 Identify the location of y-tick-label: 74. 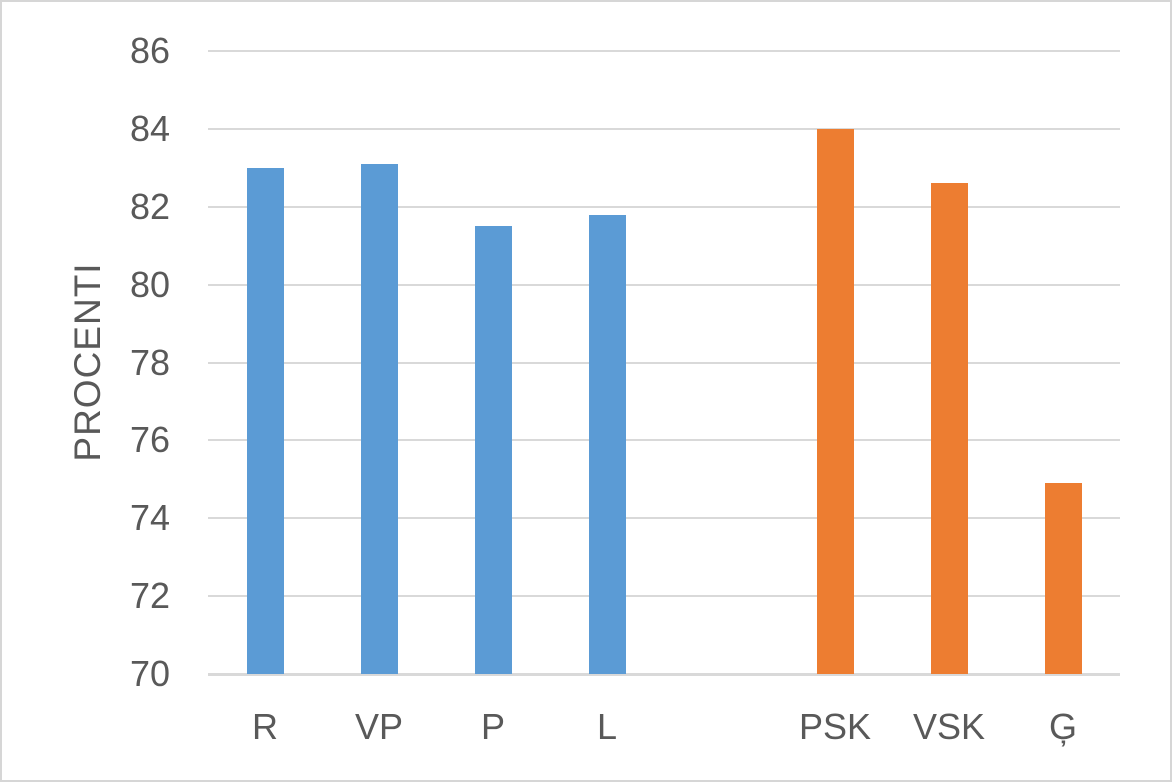
(149, 518).